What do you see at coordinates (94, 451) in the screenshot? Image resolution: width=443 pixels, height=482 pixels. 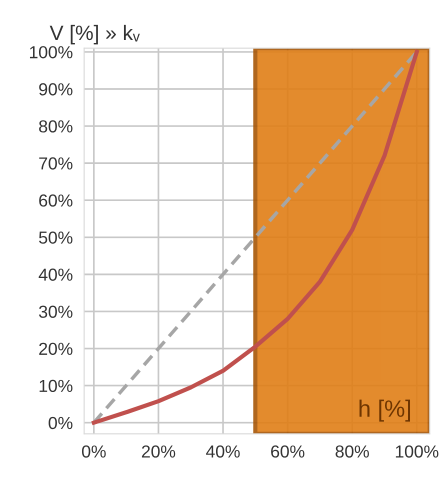 I see `x-tick-label: 0%` at bounding box center [94, 451].